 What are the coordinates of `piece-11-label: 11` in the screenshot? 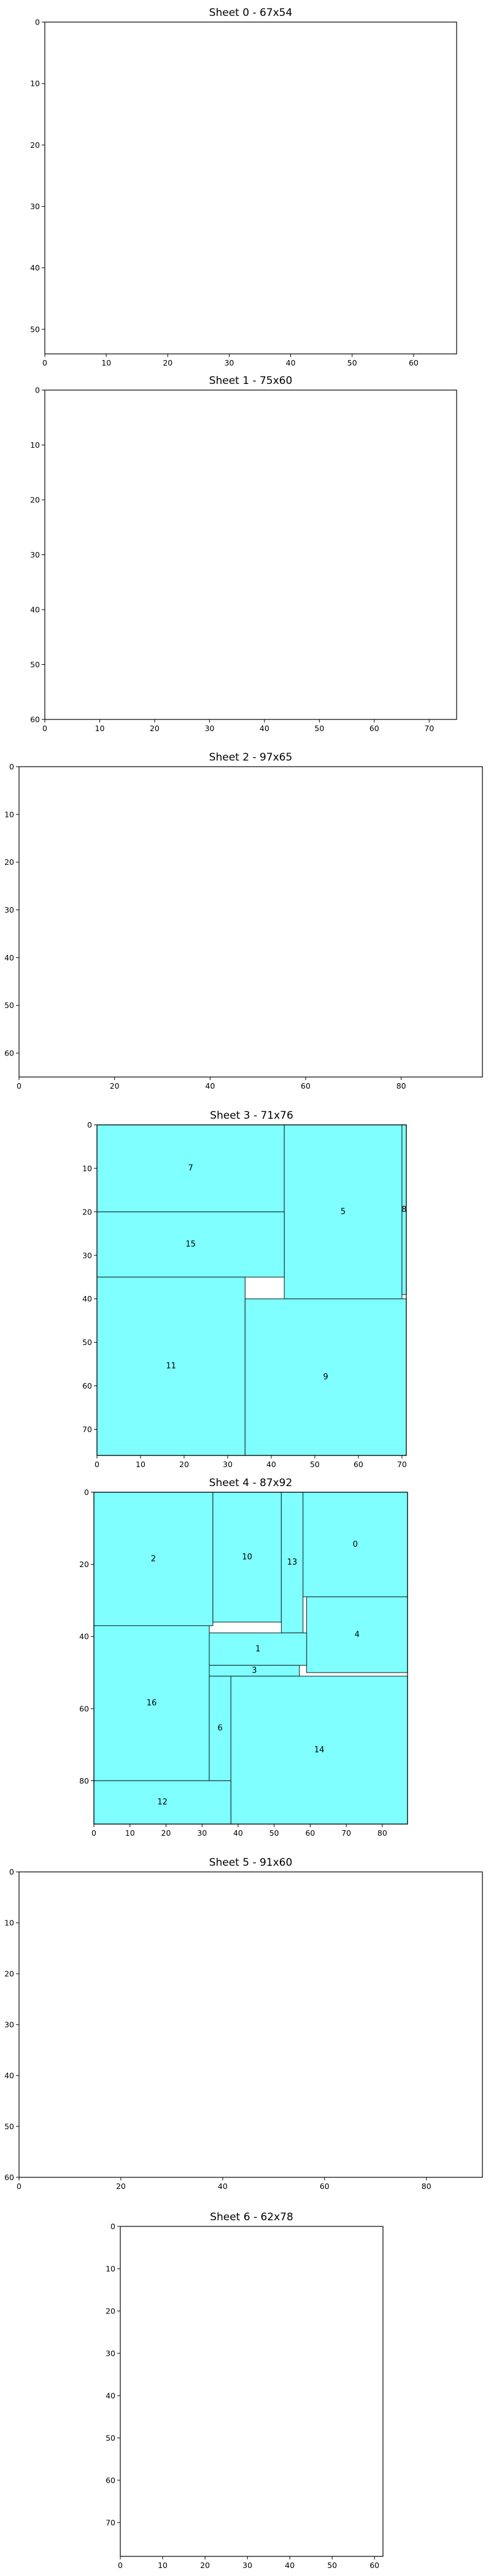 It's located at (171, 1366).